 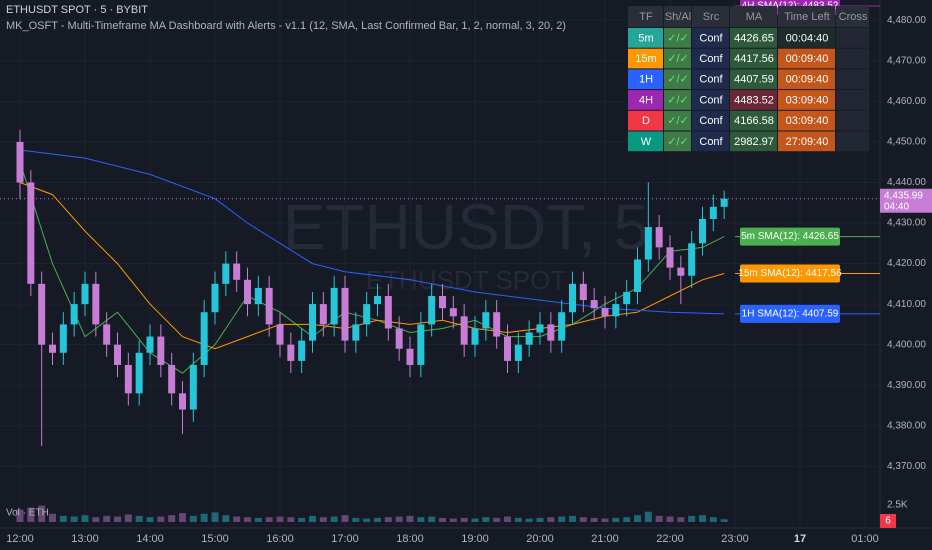 What do you see at coordinates (906, 60) in the screenshot?
I see `y-tick-label: 4,470.00` at bounding box center [906, 60].